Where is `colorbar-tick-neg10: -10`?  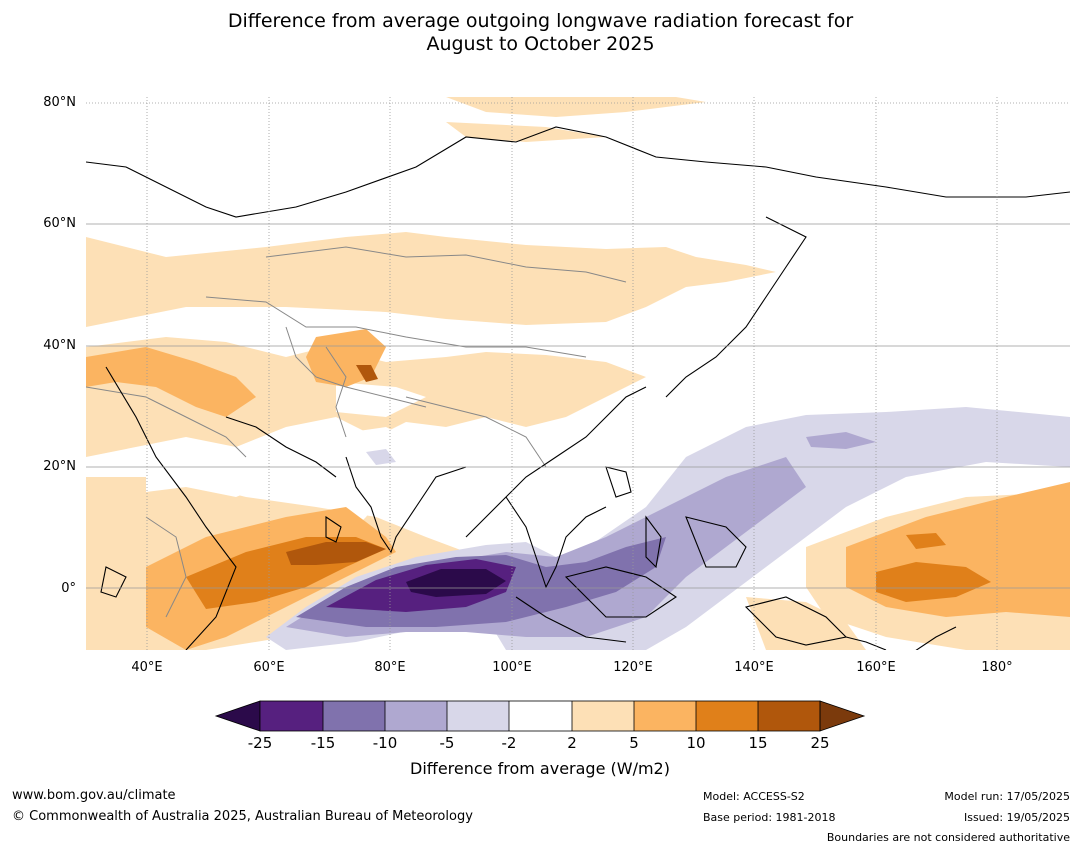 colorbar-tick-neg10: -10 is located at coordinates (385, 743).